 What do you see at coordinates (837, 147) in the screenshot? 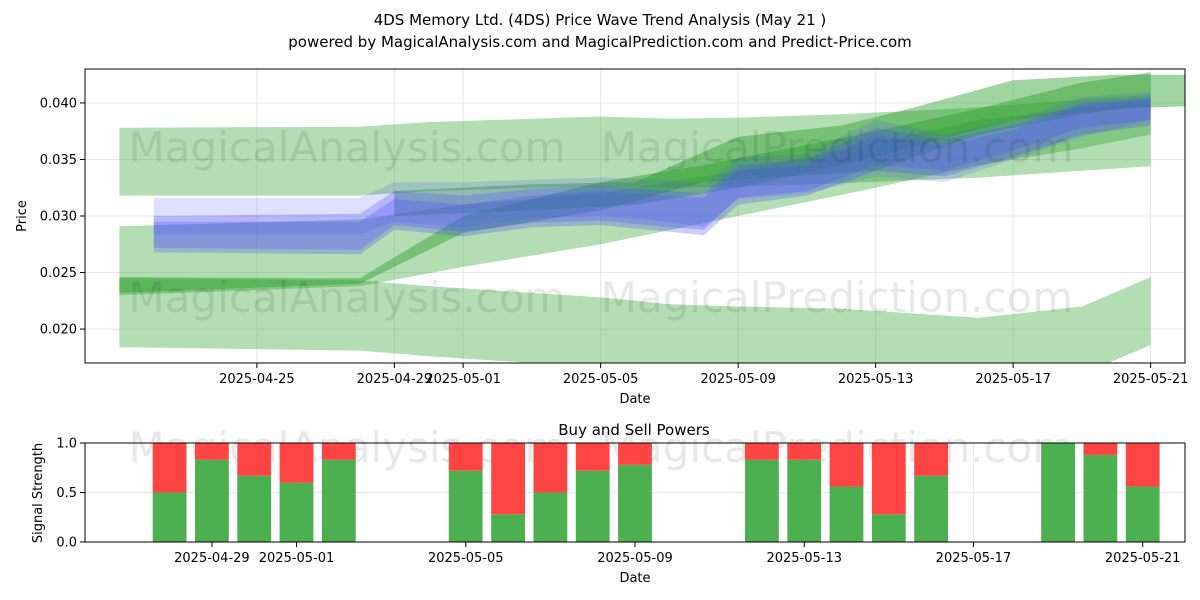
I see `watermark-2: MagicalPrediction.com` at bounding box center [837, 147].